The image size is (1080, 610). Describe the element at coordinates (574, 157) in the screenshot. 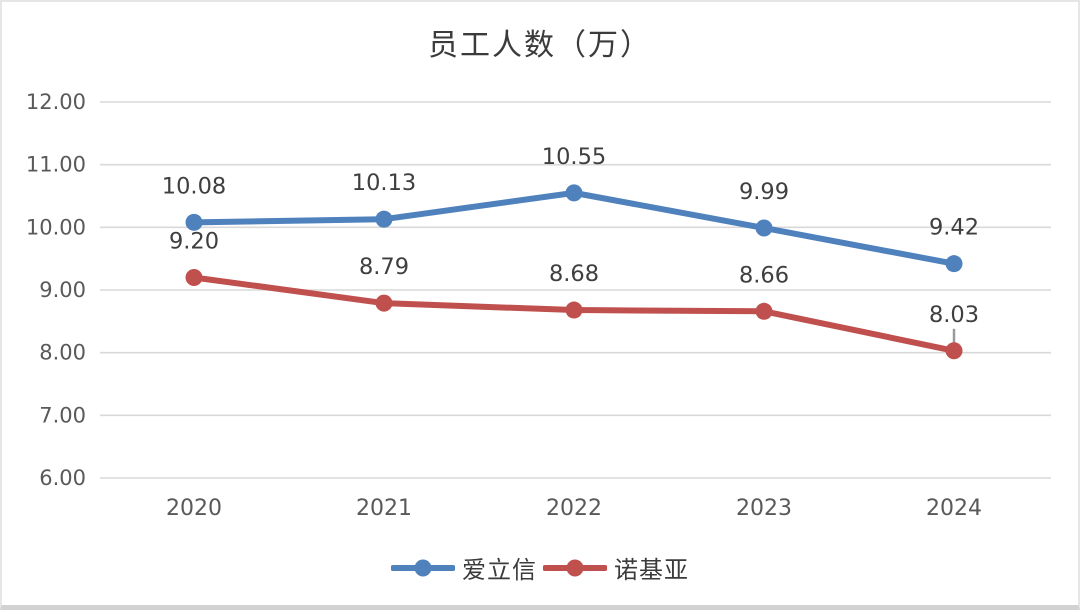

I see `data-point-label: 10.55` at that location.